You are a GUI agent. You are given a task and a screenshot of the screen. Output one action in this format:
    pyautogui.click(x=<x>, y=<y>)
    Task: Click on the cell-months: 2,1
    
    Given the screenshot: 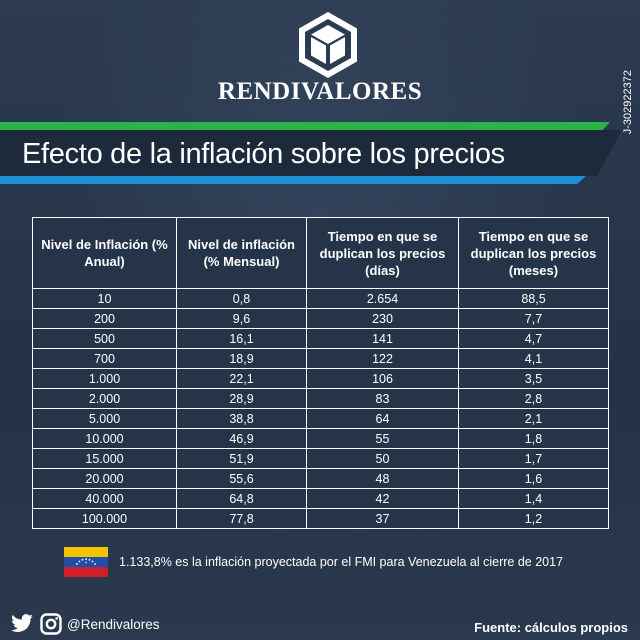 What is the action you would take?
    pyautogui.click(x=533, y=418)
    